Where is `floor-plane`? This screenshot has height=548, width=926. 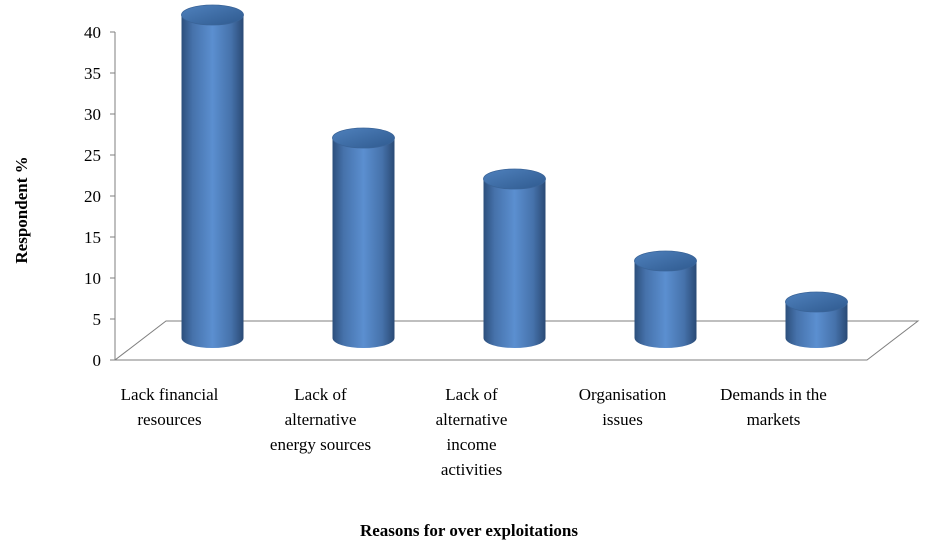
floor-plane is located at coordinates (516, 340).